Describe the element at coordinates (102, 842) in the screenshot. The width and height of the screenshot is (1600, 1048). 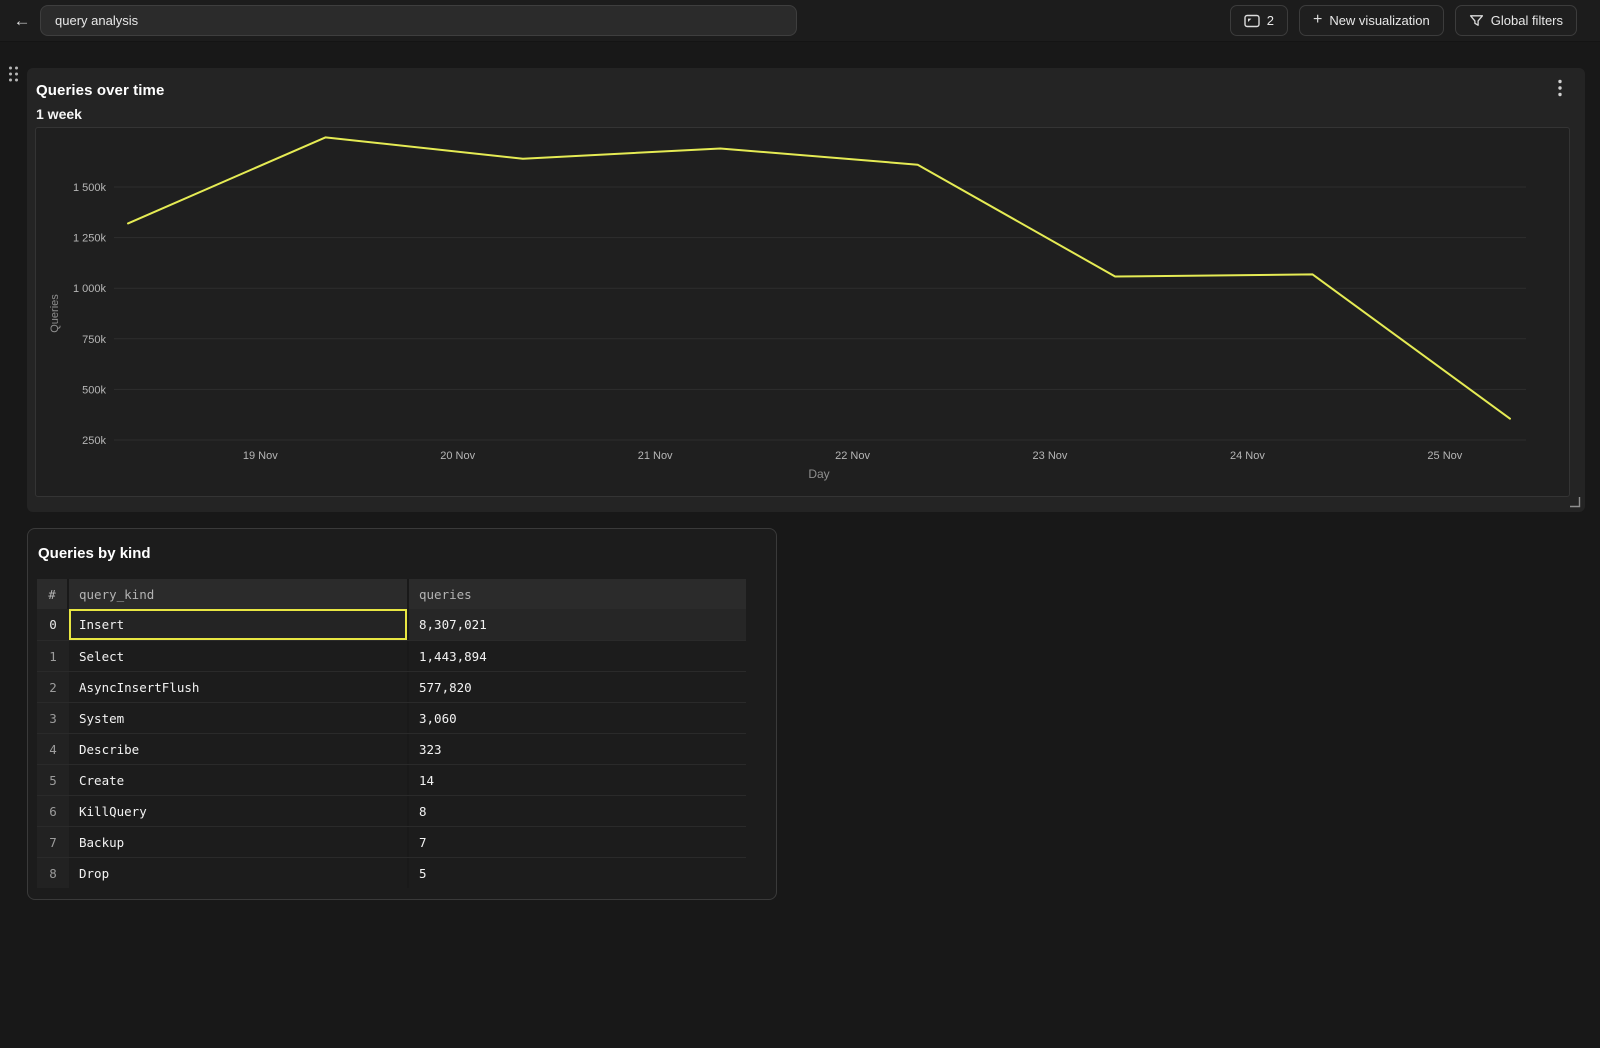
I see `query-kind-cell: Backup` at that location.